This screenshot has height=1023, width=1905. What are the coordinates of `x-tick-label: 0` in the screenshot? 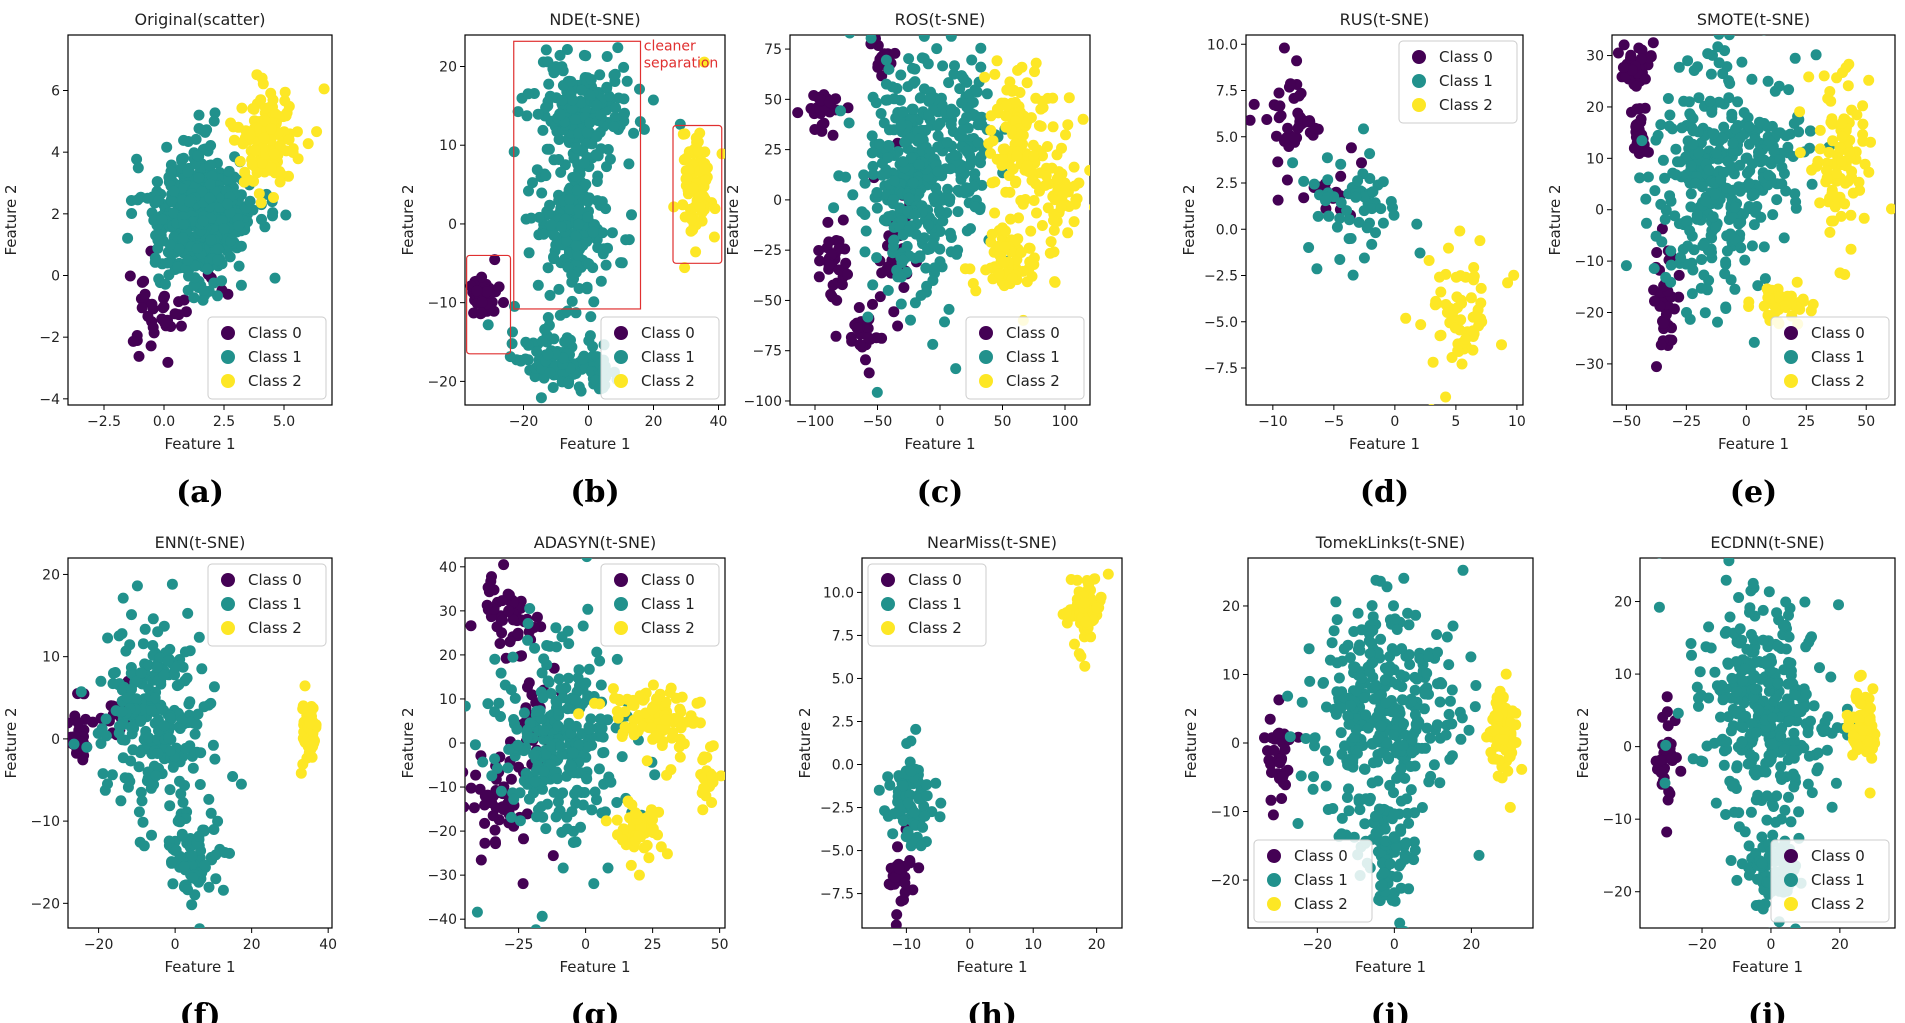 It's located at (588, 422).